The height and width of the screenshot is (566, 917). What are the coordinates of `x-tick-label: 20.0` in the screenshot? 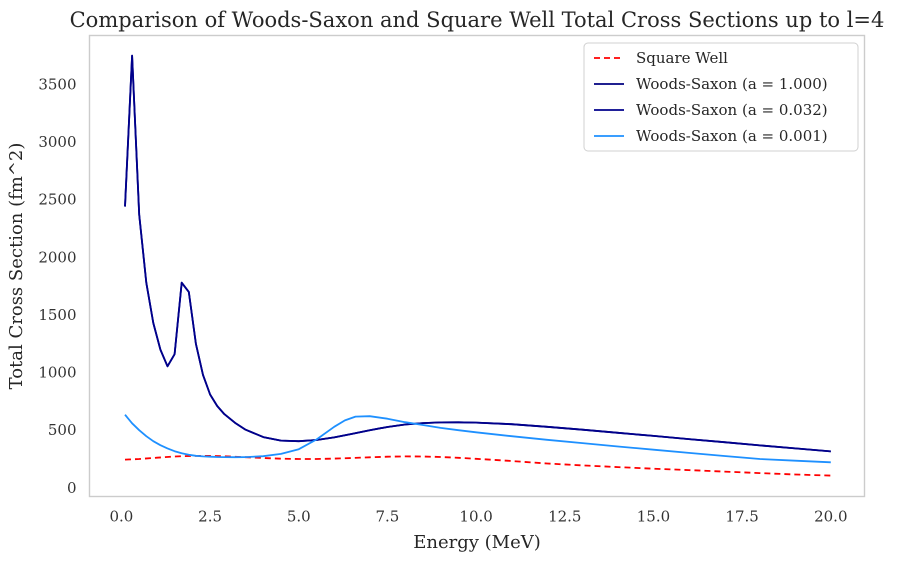 It's located at (830, 517).